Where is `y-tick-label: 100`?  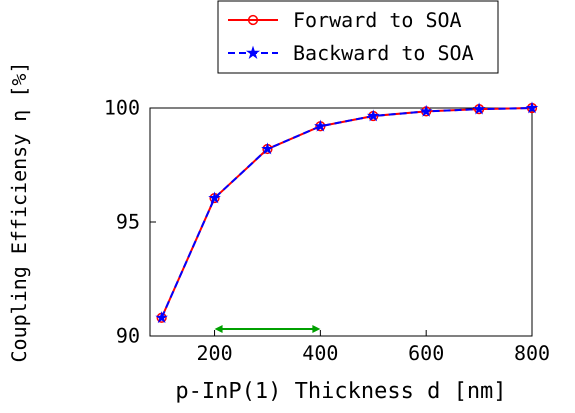 y-tick-label: 100 is located at coordinates (122, 107).